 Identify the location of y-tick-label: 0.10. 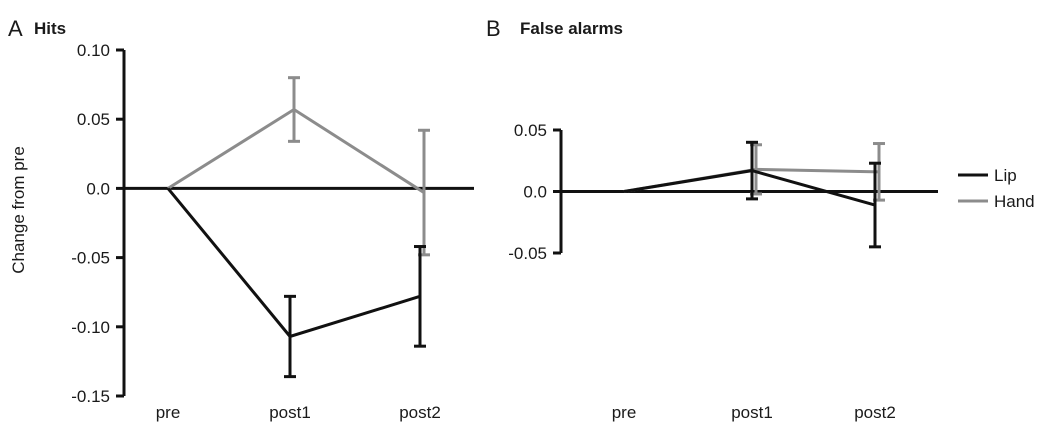
(93, 50).